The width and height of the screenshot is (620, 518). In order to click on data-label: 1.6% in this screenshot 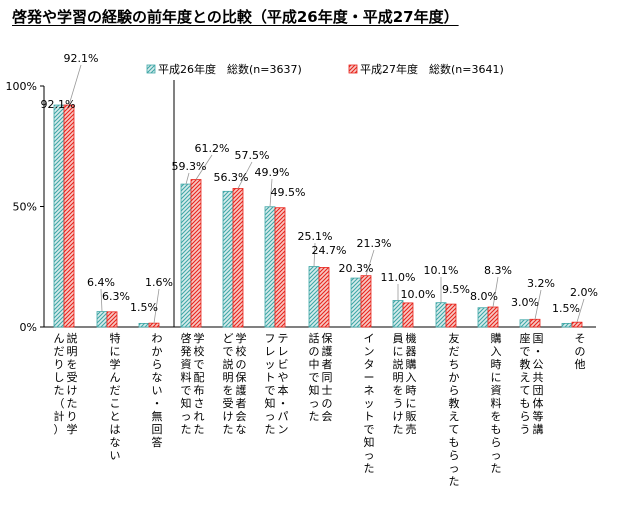, I will do `click(159, 282)`.